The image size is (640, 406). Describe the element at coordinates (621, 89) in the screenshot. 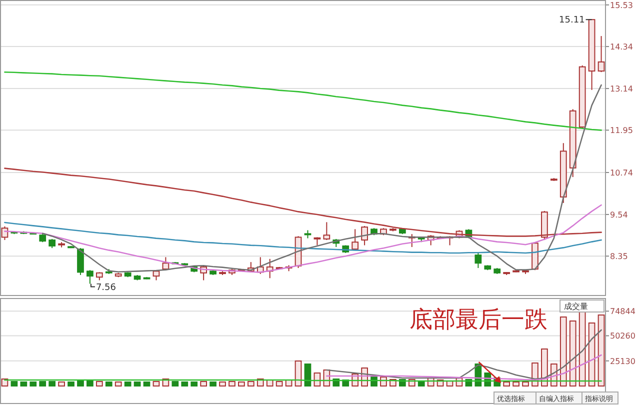

I see `y-tick-label: 13.14` at that location.